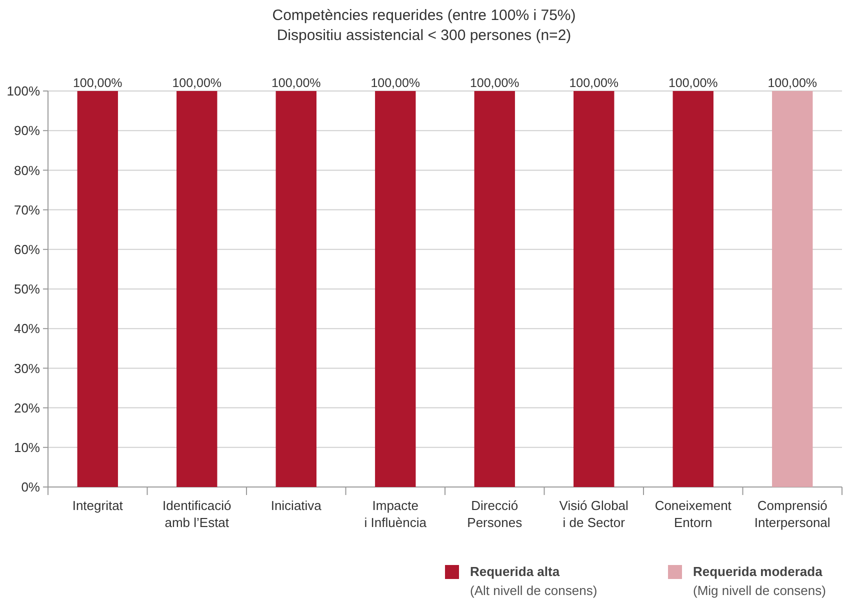 Image resolution: width=848 pixels, height=601 pixels. I want to click on y-tick-label: 80%, so click(27, 170).